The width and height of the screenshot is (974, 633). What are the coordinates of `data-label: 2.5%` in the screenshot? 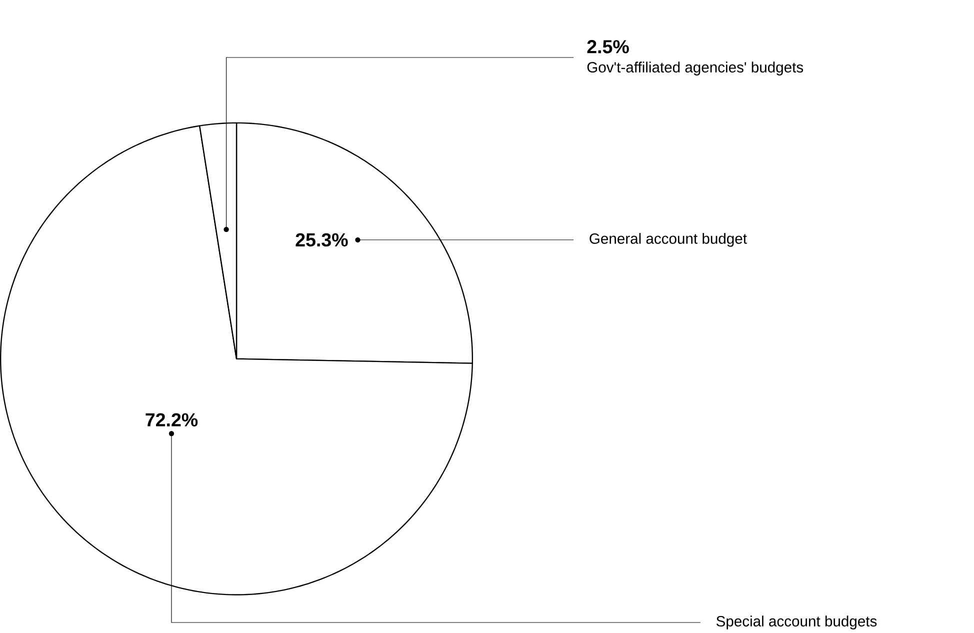 It's located at (608, 47).